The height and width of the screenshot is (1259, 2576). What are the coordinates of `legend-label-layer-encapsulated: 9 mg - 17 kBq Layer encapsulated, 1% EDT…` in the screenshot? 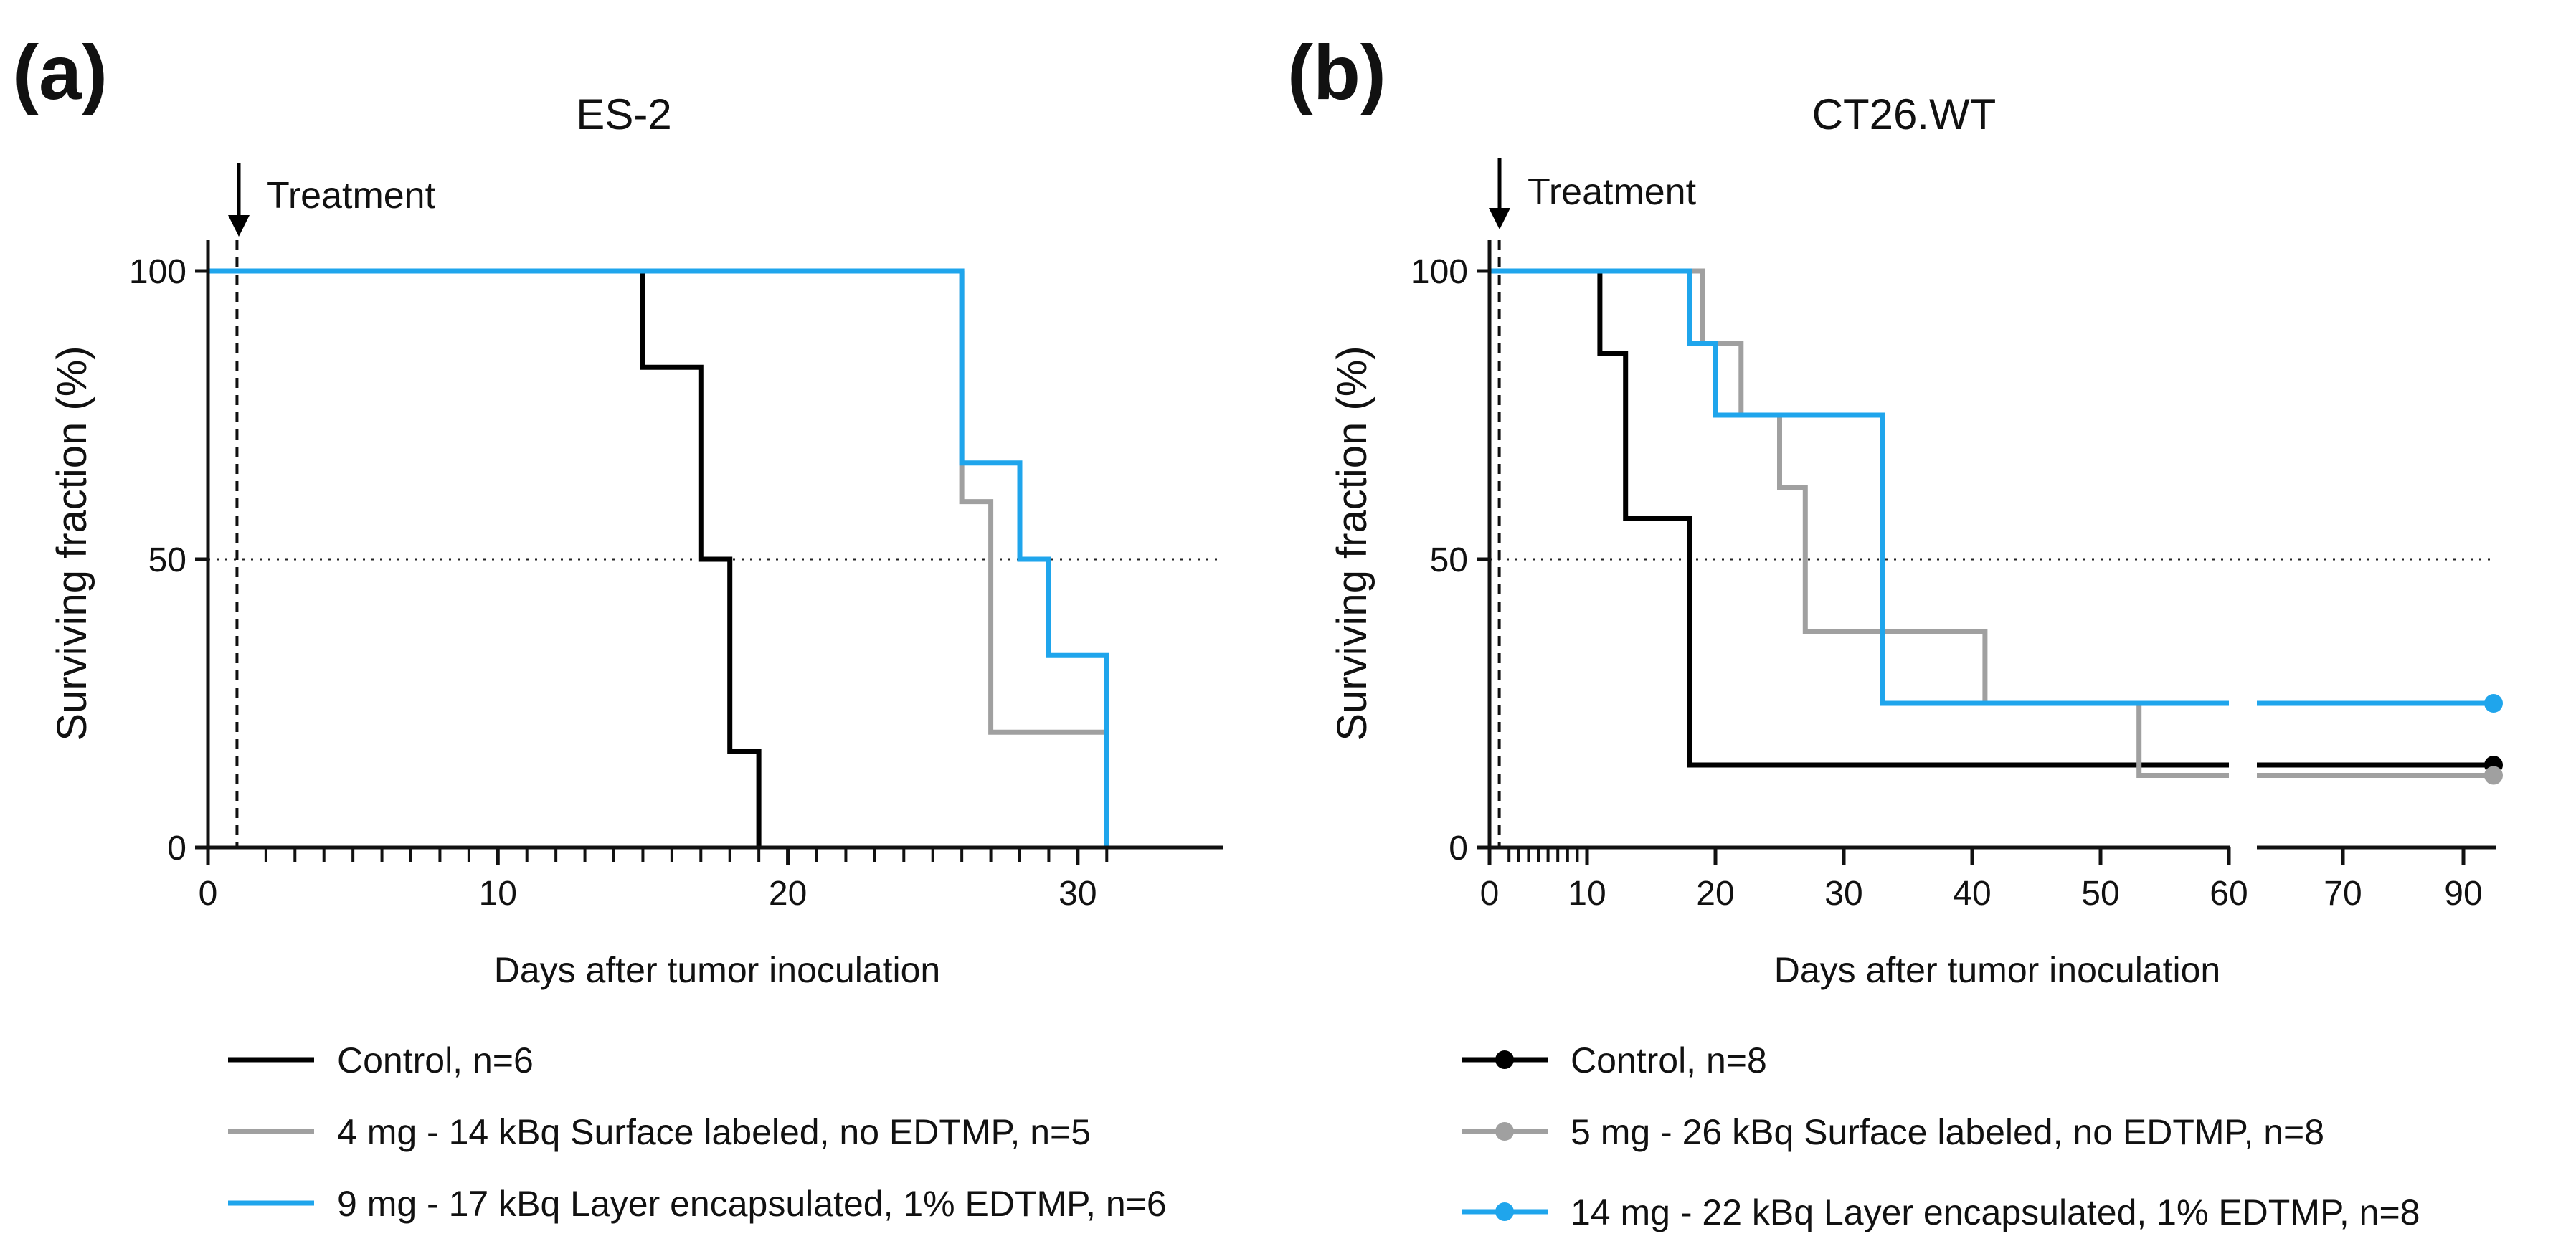 It's located at (752, 1204).